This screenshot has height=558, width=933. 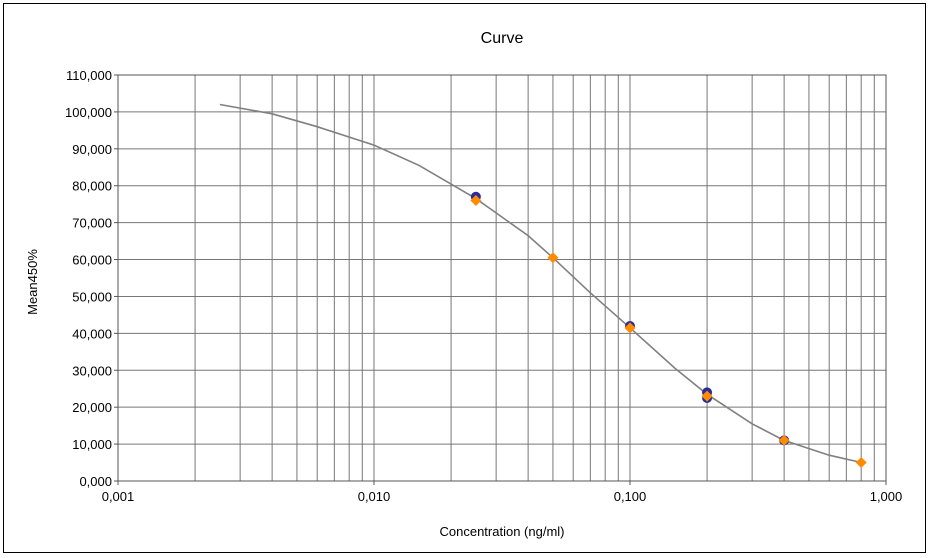 What do you see at coordinates (502, 492) in the screenshot?
I see `x-axis-ticks: 0,001 0,010 0,100 1,000` at bounding box center [502, 492].